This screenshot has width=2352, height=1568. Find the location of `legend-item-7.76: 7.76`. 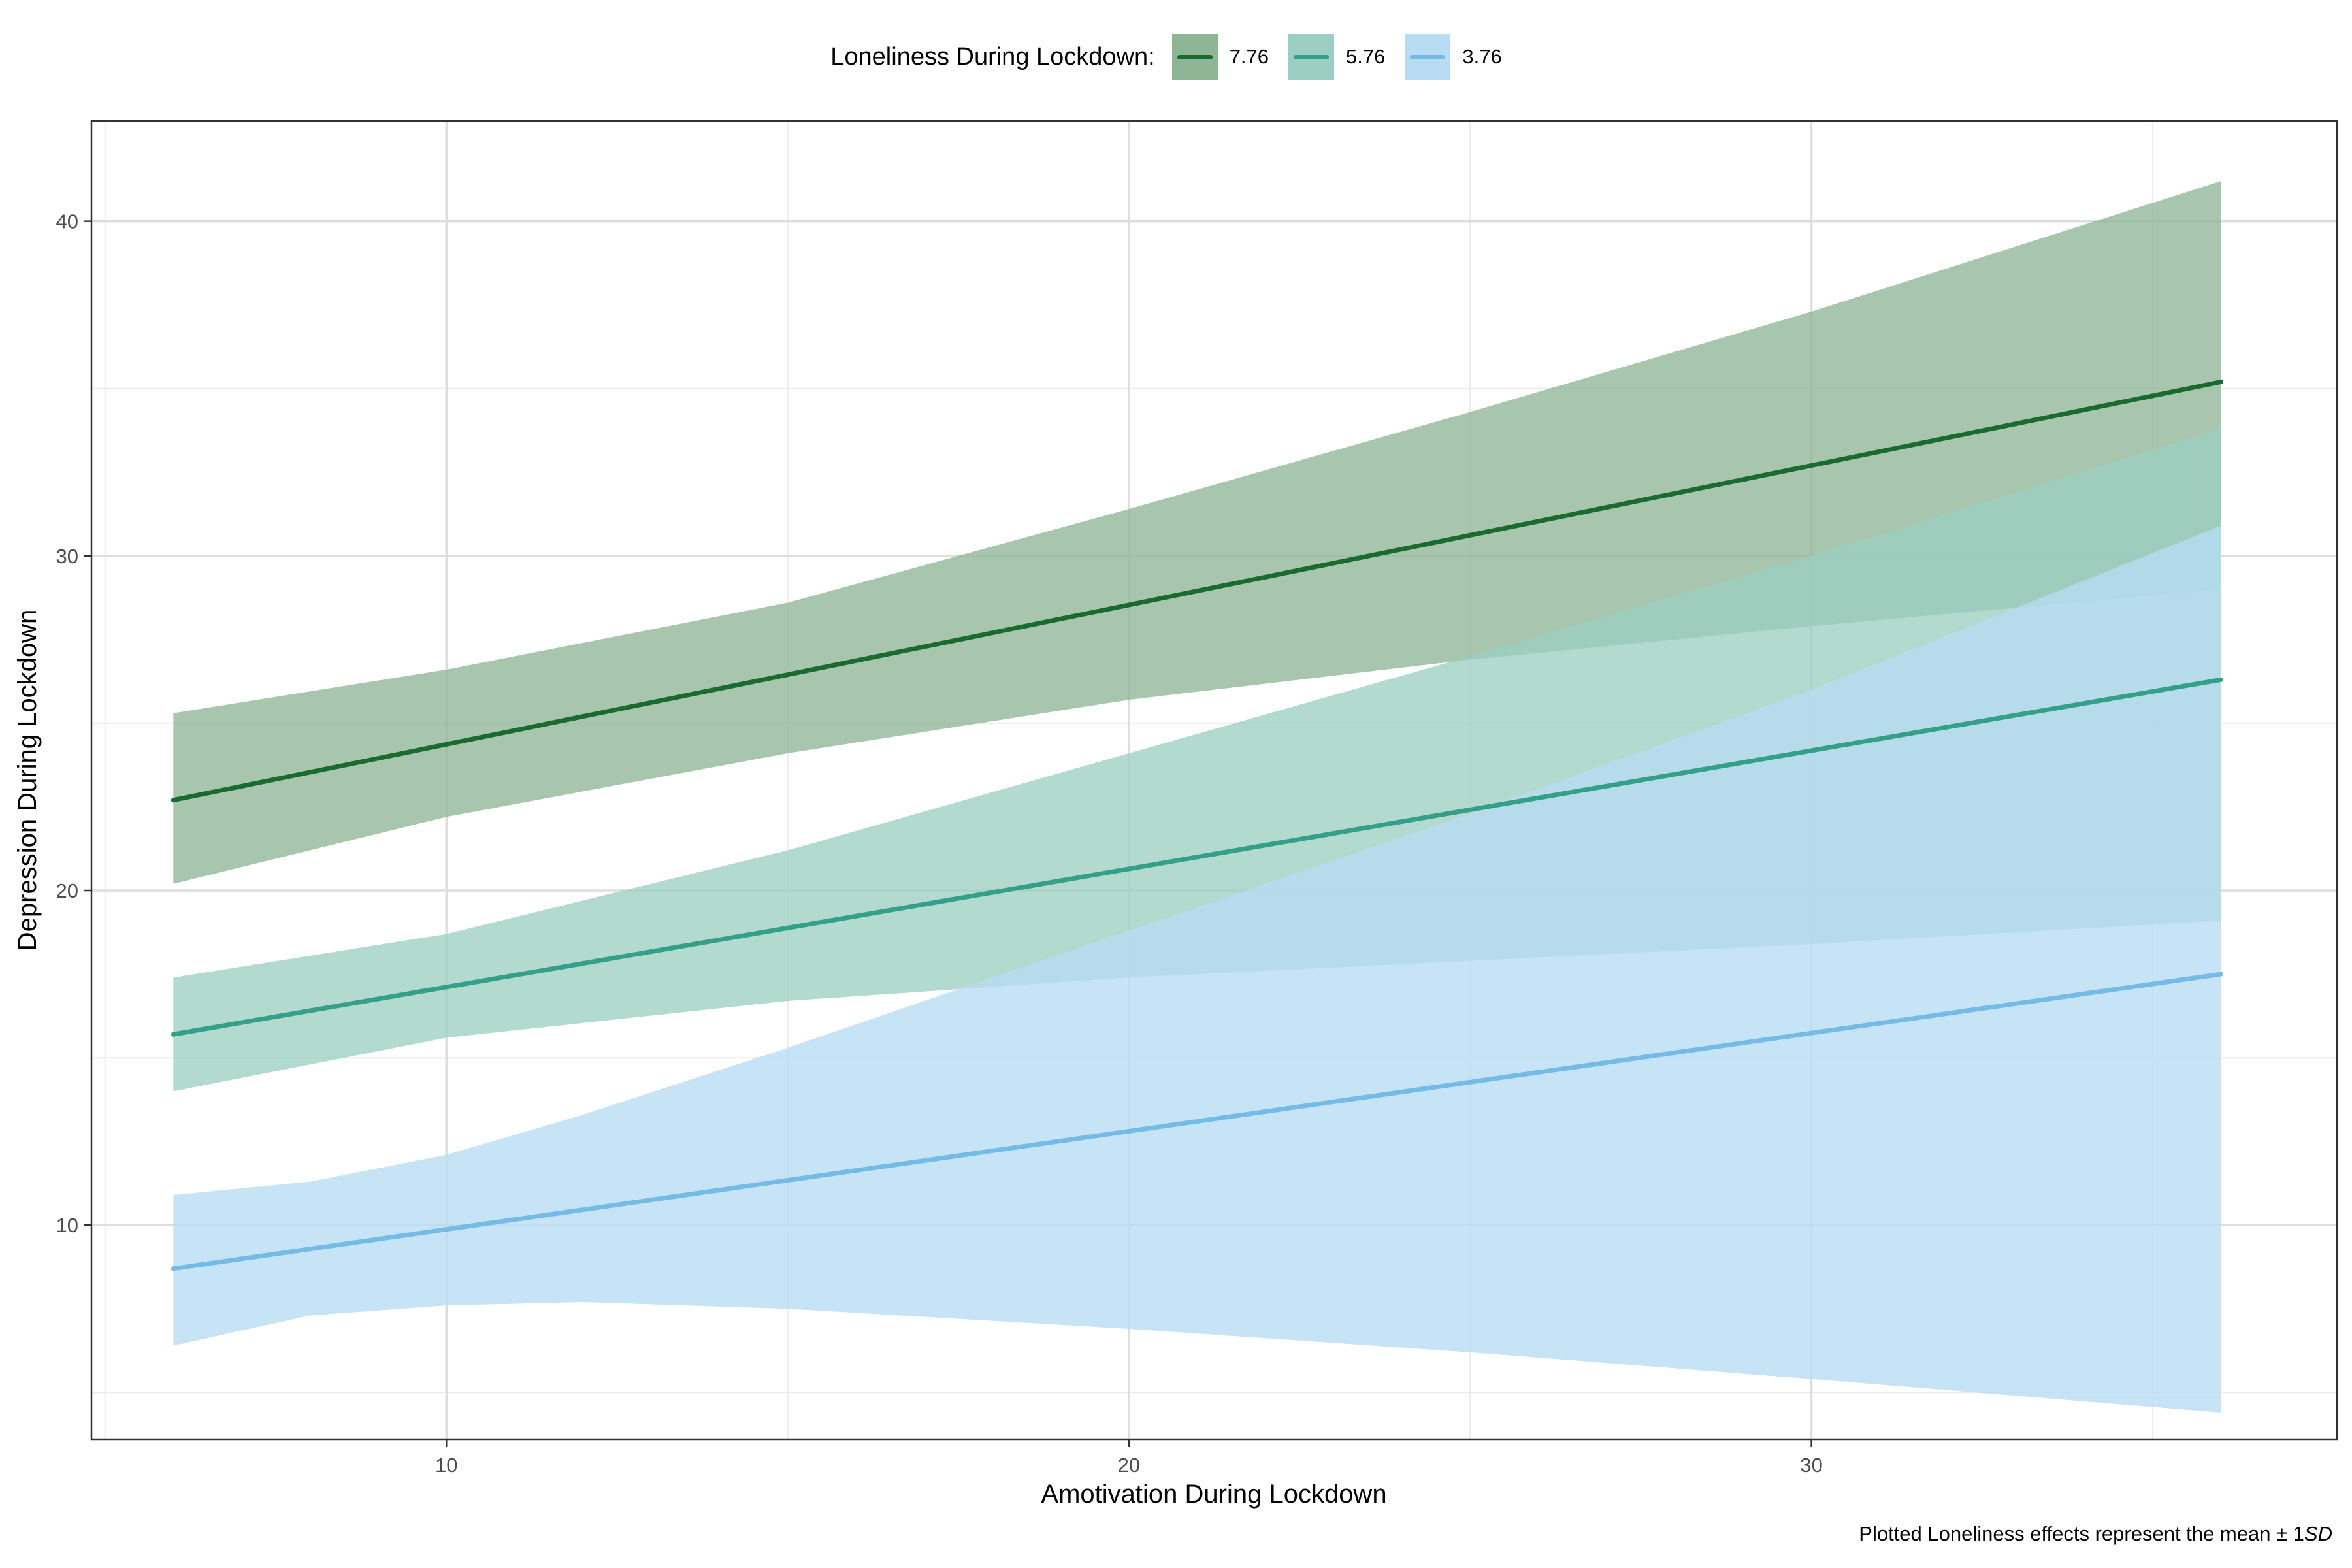

legend-item-7.76: 7.76 is located at coordinates (1220, 57).